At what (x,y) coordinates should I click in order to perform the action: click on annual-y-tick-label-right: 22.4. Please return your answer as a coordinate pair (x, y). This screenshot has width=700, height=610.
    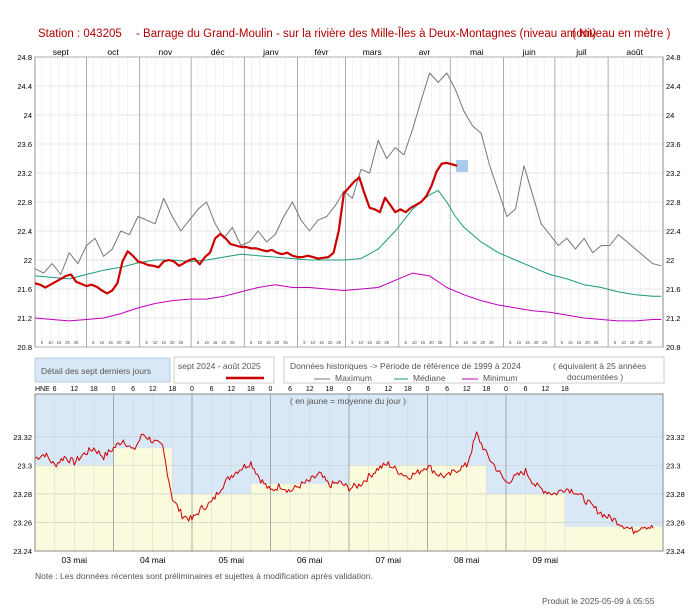
    Looking at the image, I should click on (673, 231).